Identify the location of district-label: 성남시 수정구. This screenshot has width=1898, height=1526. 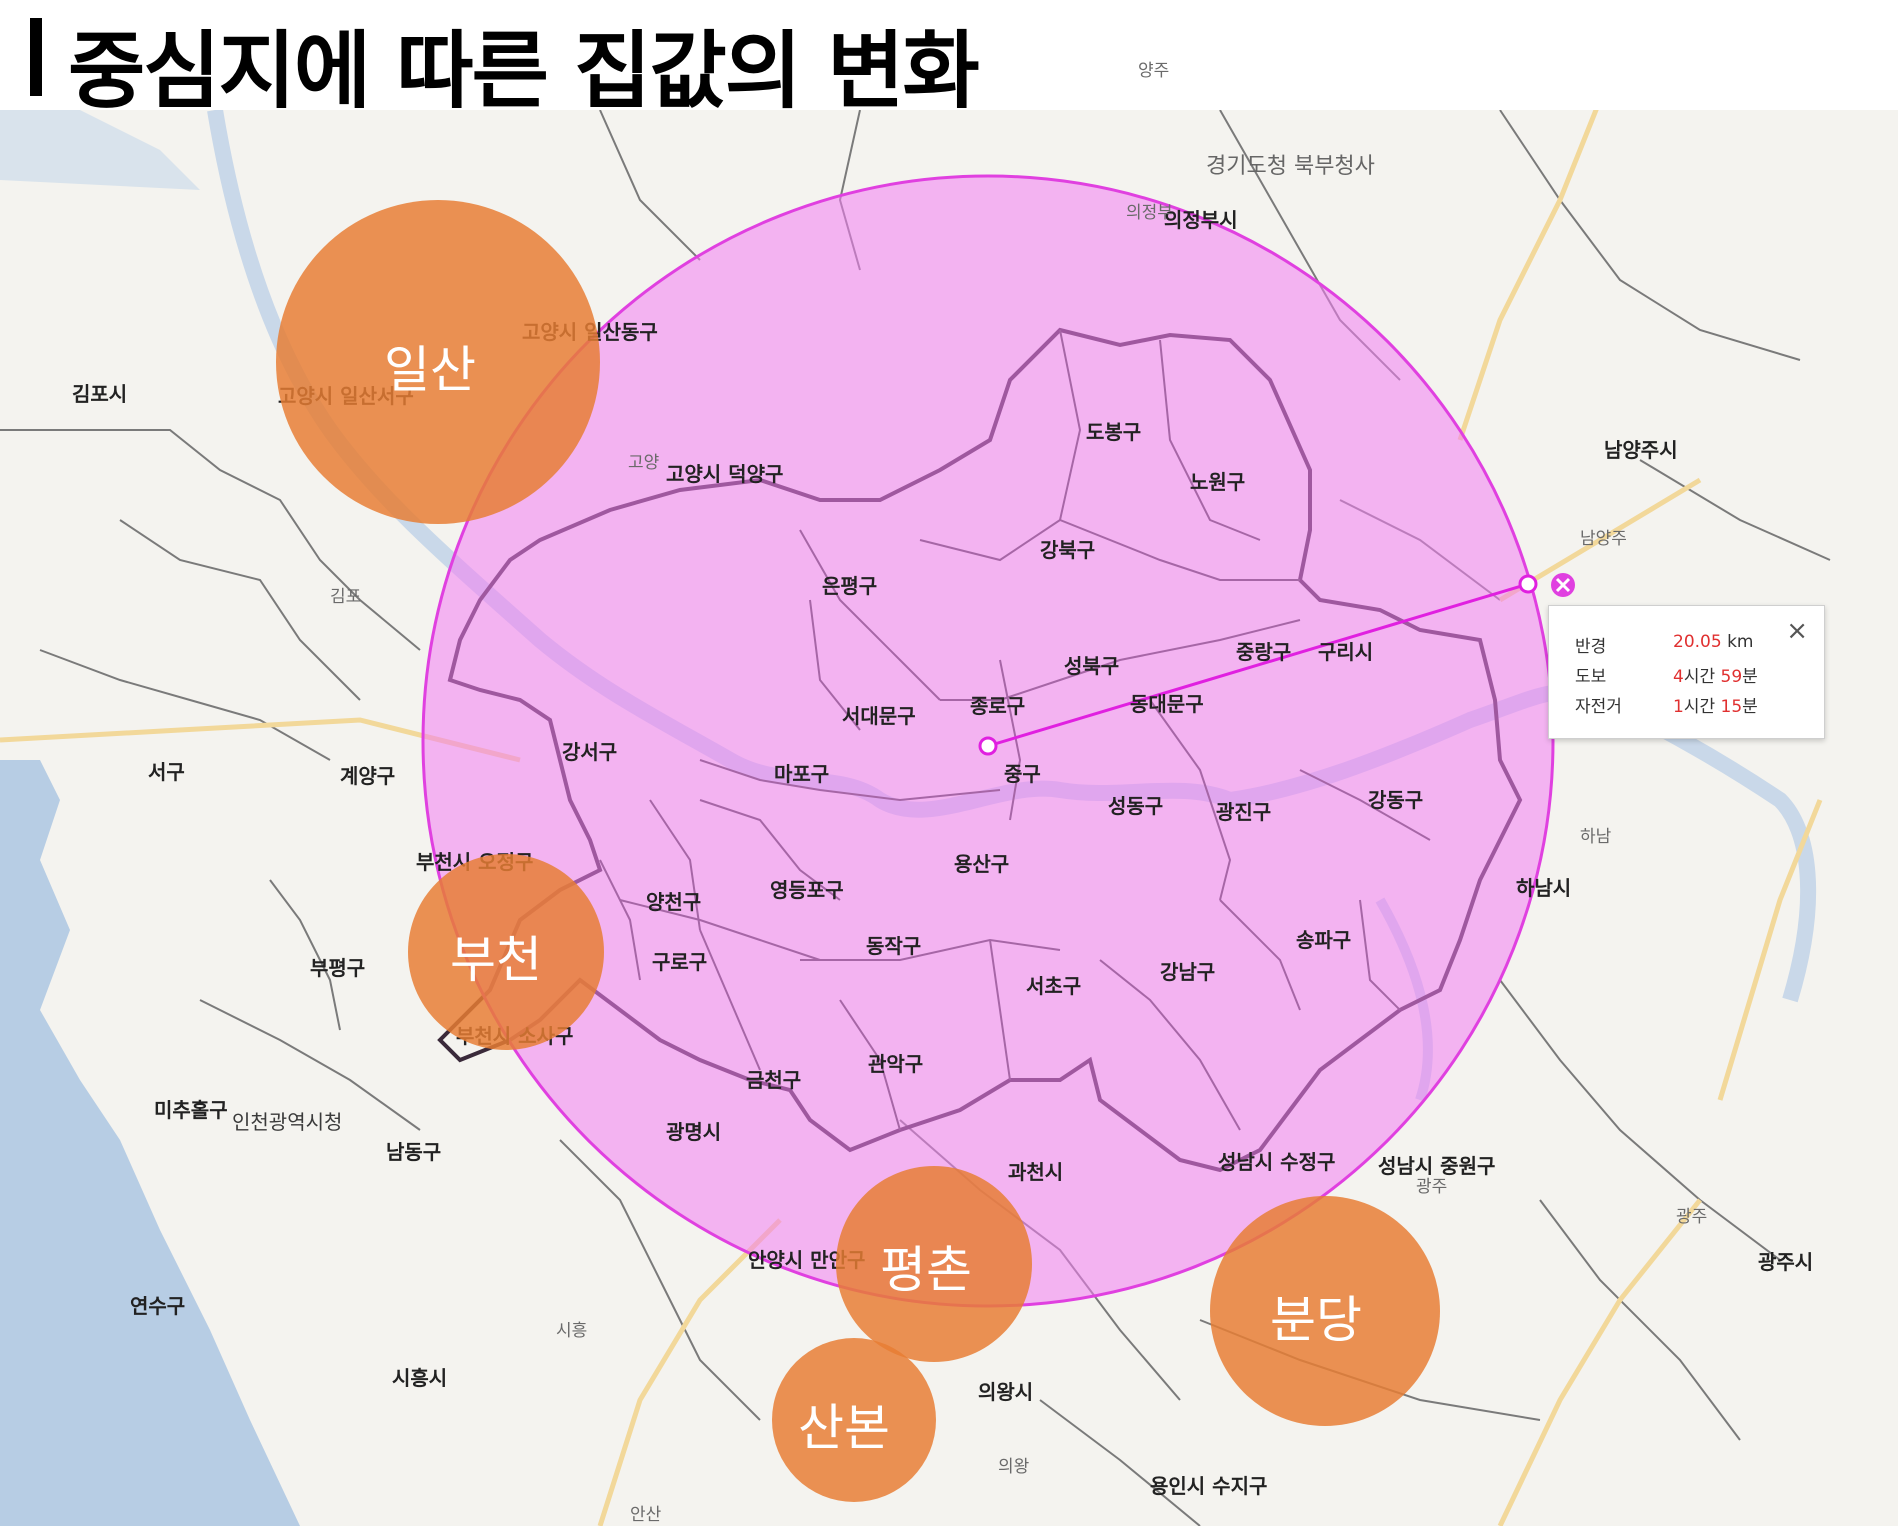
(1277, 1162).